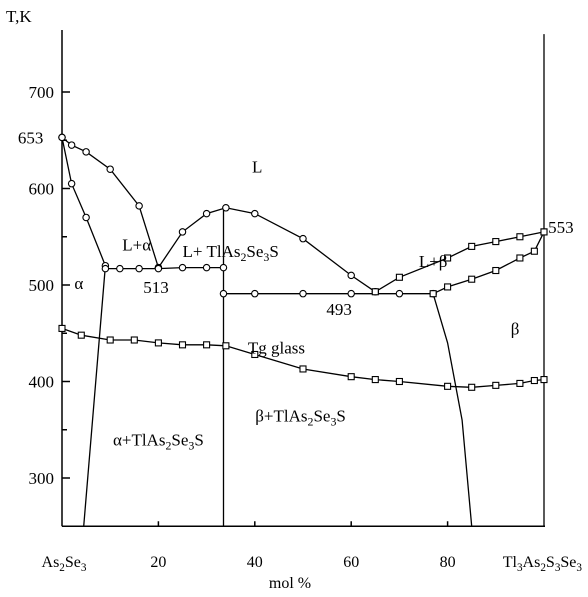 This screenshot has width=588, height=597. Describe the element at coordinates (31, 137) in the screenshot. I see `point-label-t653: 653` at that location.